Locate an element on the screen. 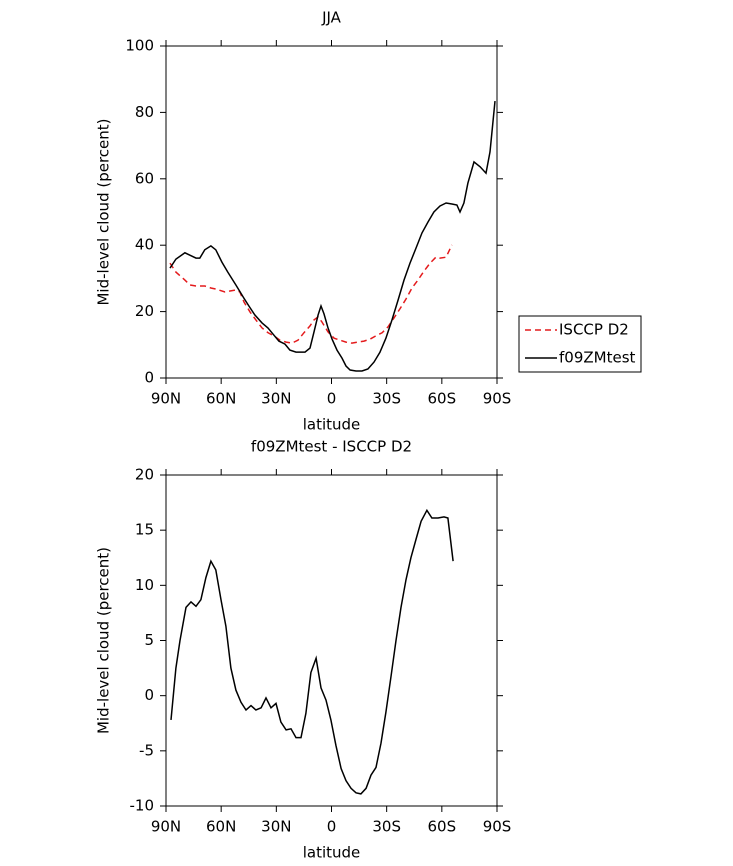 The width and height of the screenshot is (733, 866). y-tick-label: 5 is located at coordinates (149, 640).